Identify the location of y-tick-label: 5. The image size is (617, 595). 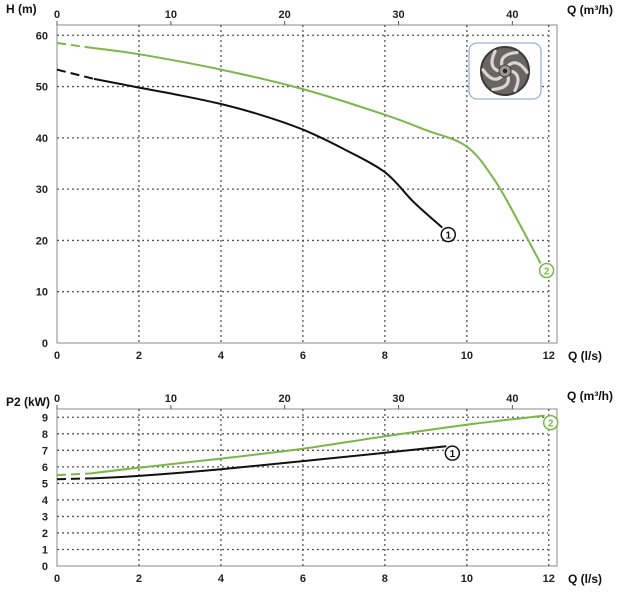
(45, 484).